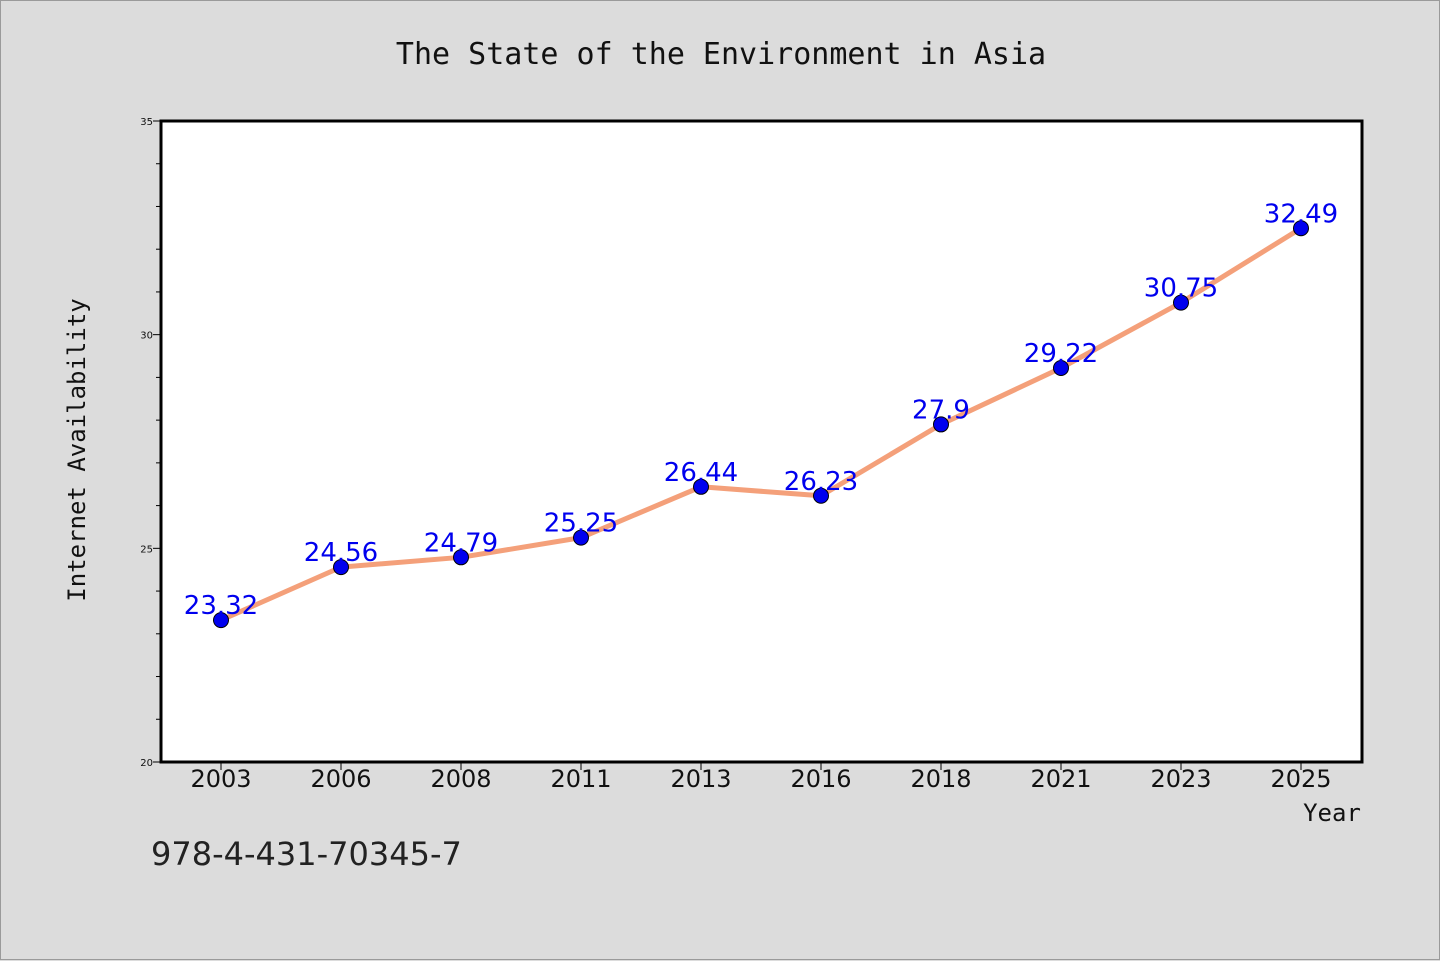 The height and width of the screenshot is (961, 1440). Describe the element at coordinates (1181, 289) in the screenshot. I see `data-label: 30.75` at that location.